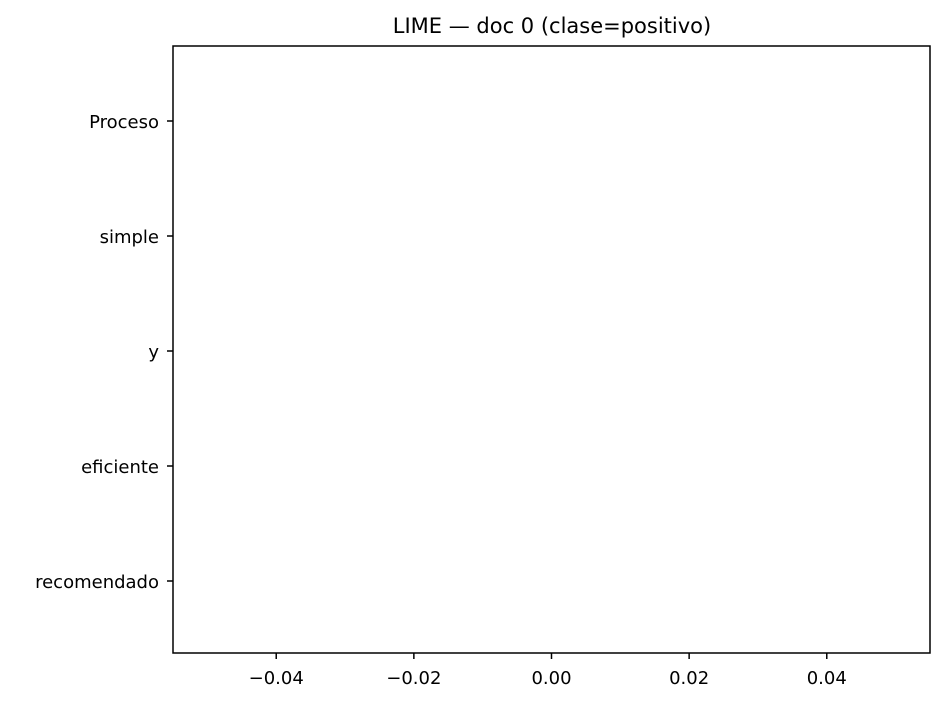  Describe the element at coordinates (276, 678) in the screenshot. I see `x-tick-label: −0.04` at that location.